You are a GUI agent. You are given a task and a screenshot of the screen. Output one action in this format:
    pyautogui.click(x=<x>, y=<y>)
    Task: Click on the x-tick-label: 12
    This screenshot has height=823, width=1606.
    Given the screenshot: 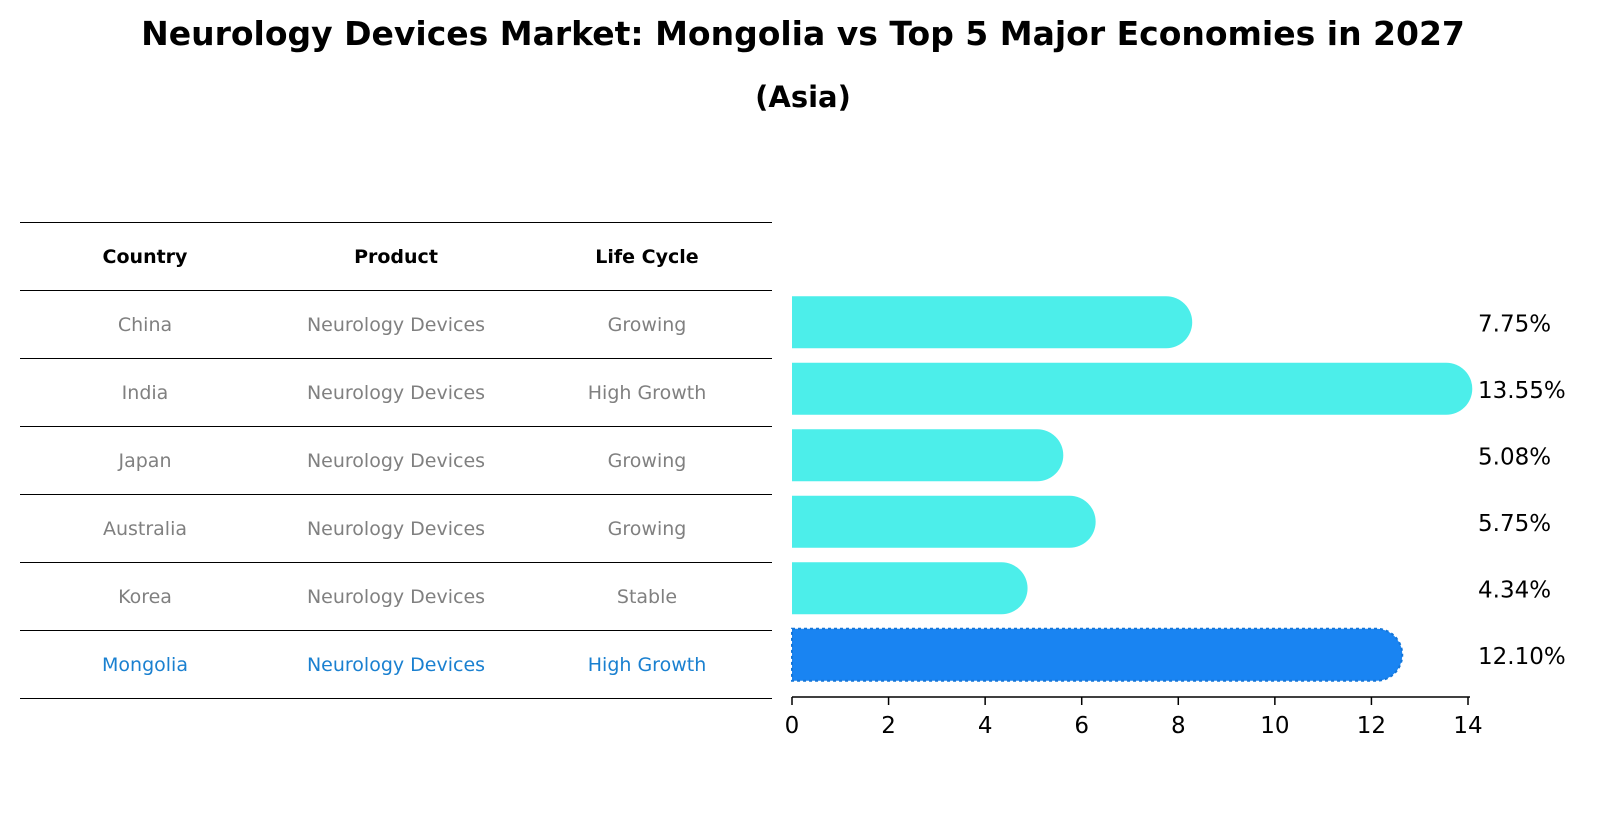 What is the action you would take?
    pyautogui.click(x=1371, y=726)
    